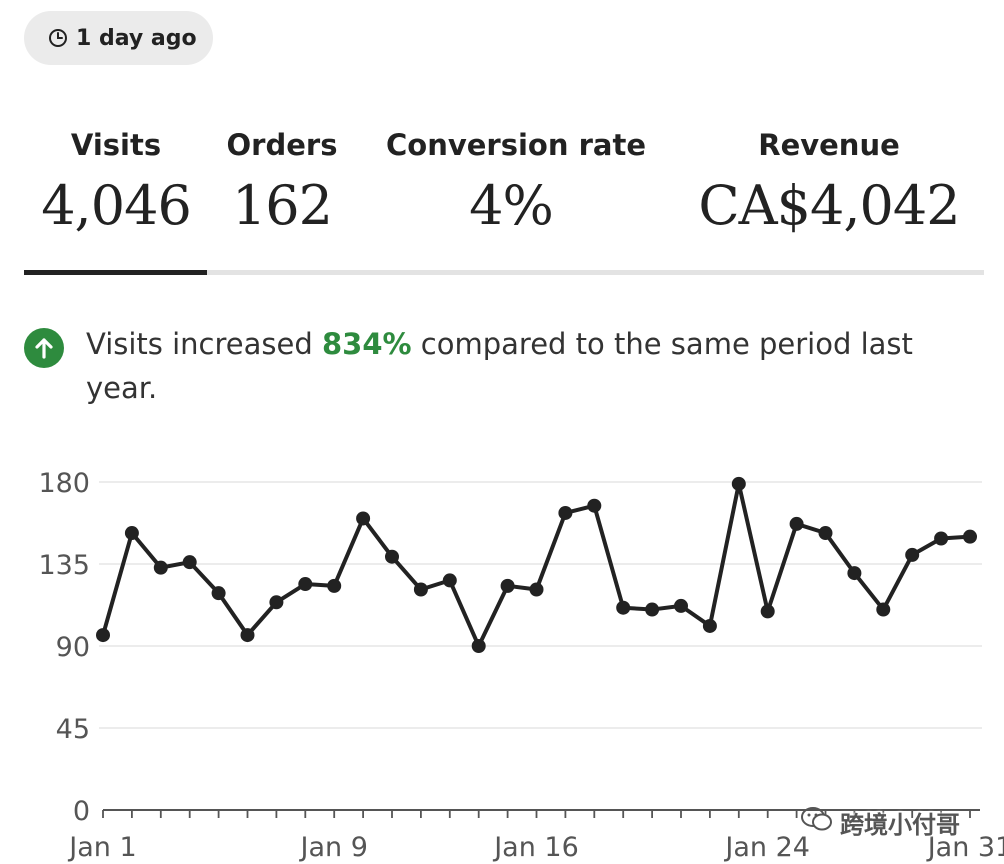  What do you see at coordinates (73, 729) in the screenshot?
I see `y-tick-label: 45` at bounding box center [73, 729].